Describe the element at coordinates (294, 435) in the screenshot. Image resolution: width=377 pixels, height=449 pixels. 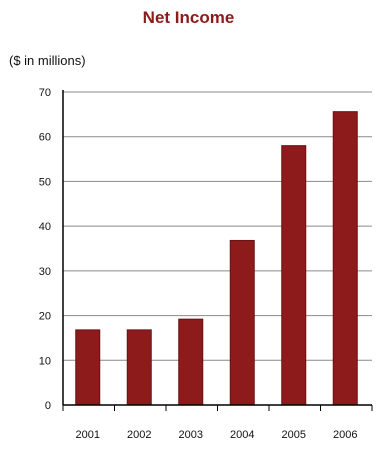
I see `x-tick-label-2005: 2005` at that location.